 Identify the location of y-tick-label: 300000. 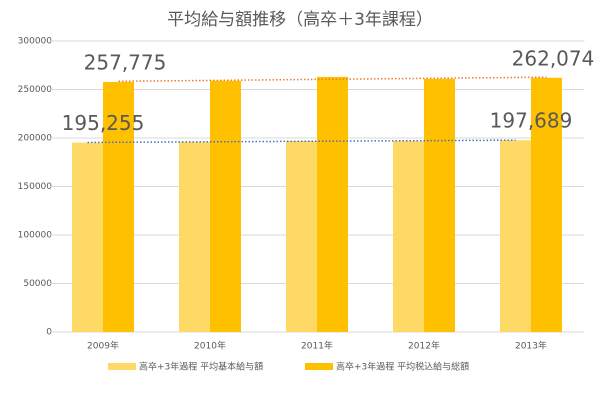
(35, 42).